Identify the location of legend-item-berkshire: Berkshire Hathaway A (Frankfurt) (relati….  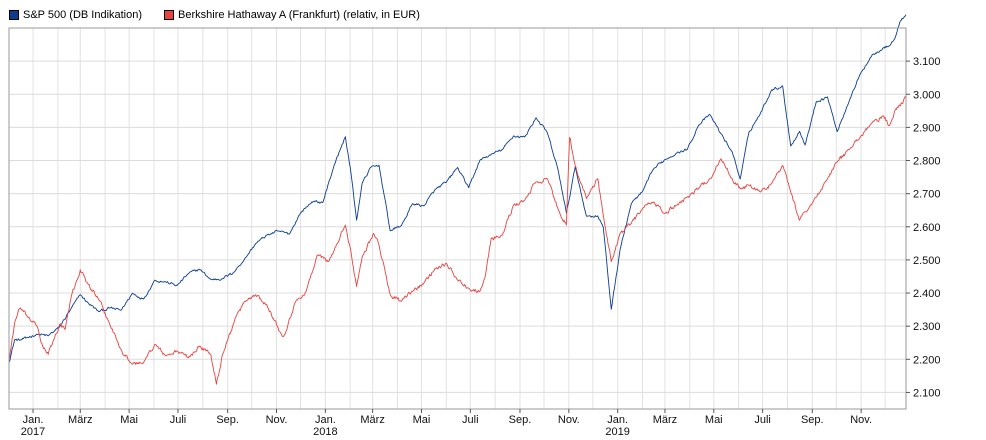
(292, 15).